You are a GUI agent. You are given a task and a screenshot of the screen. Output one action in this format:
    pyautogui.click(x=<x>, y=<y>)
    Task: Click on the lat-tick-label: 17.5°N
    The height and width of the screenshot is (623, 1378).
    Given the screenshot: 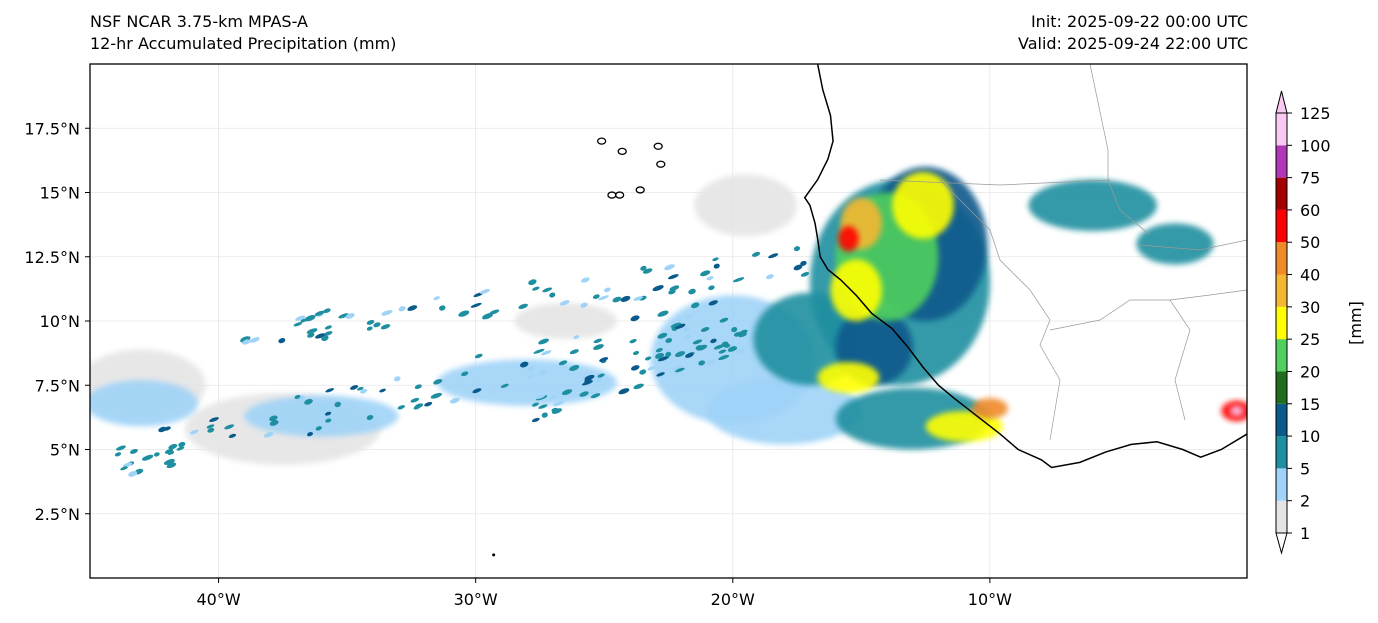 What is the action you would take?
    pyautogui.click(x=52, y=128)
    